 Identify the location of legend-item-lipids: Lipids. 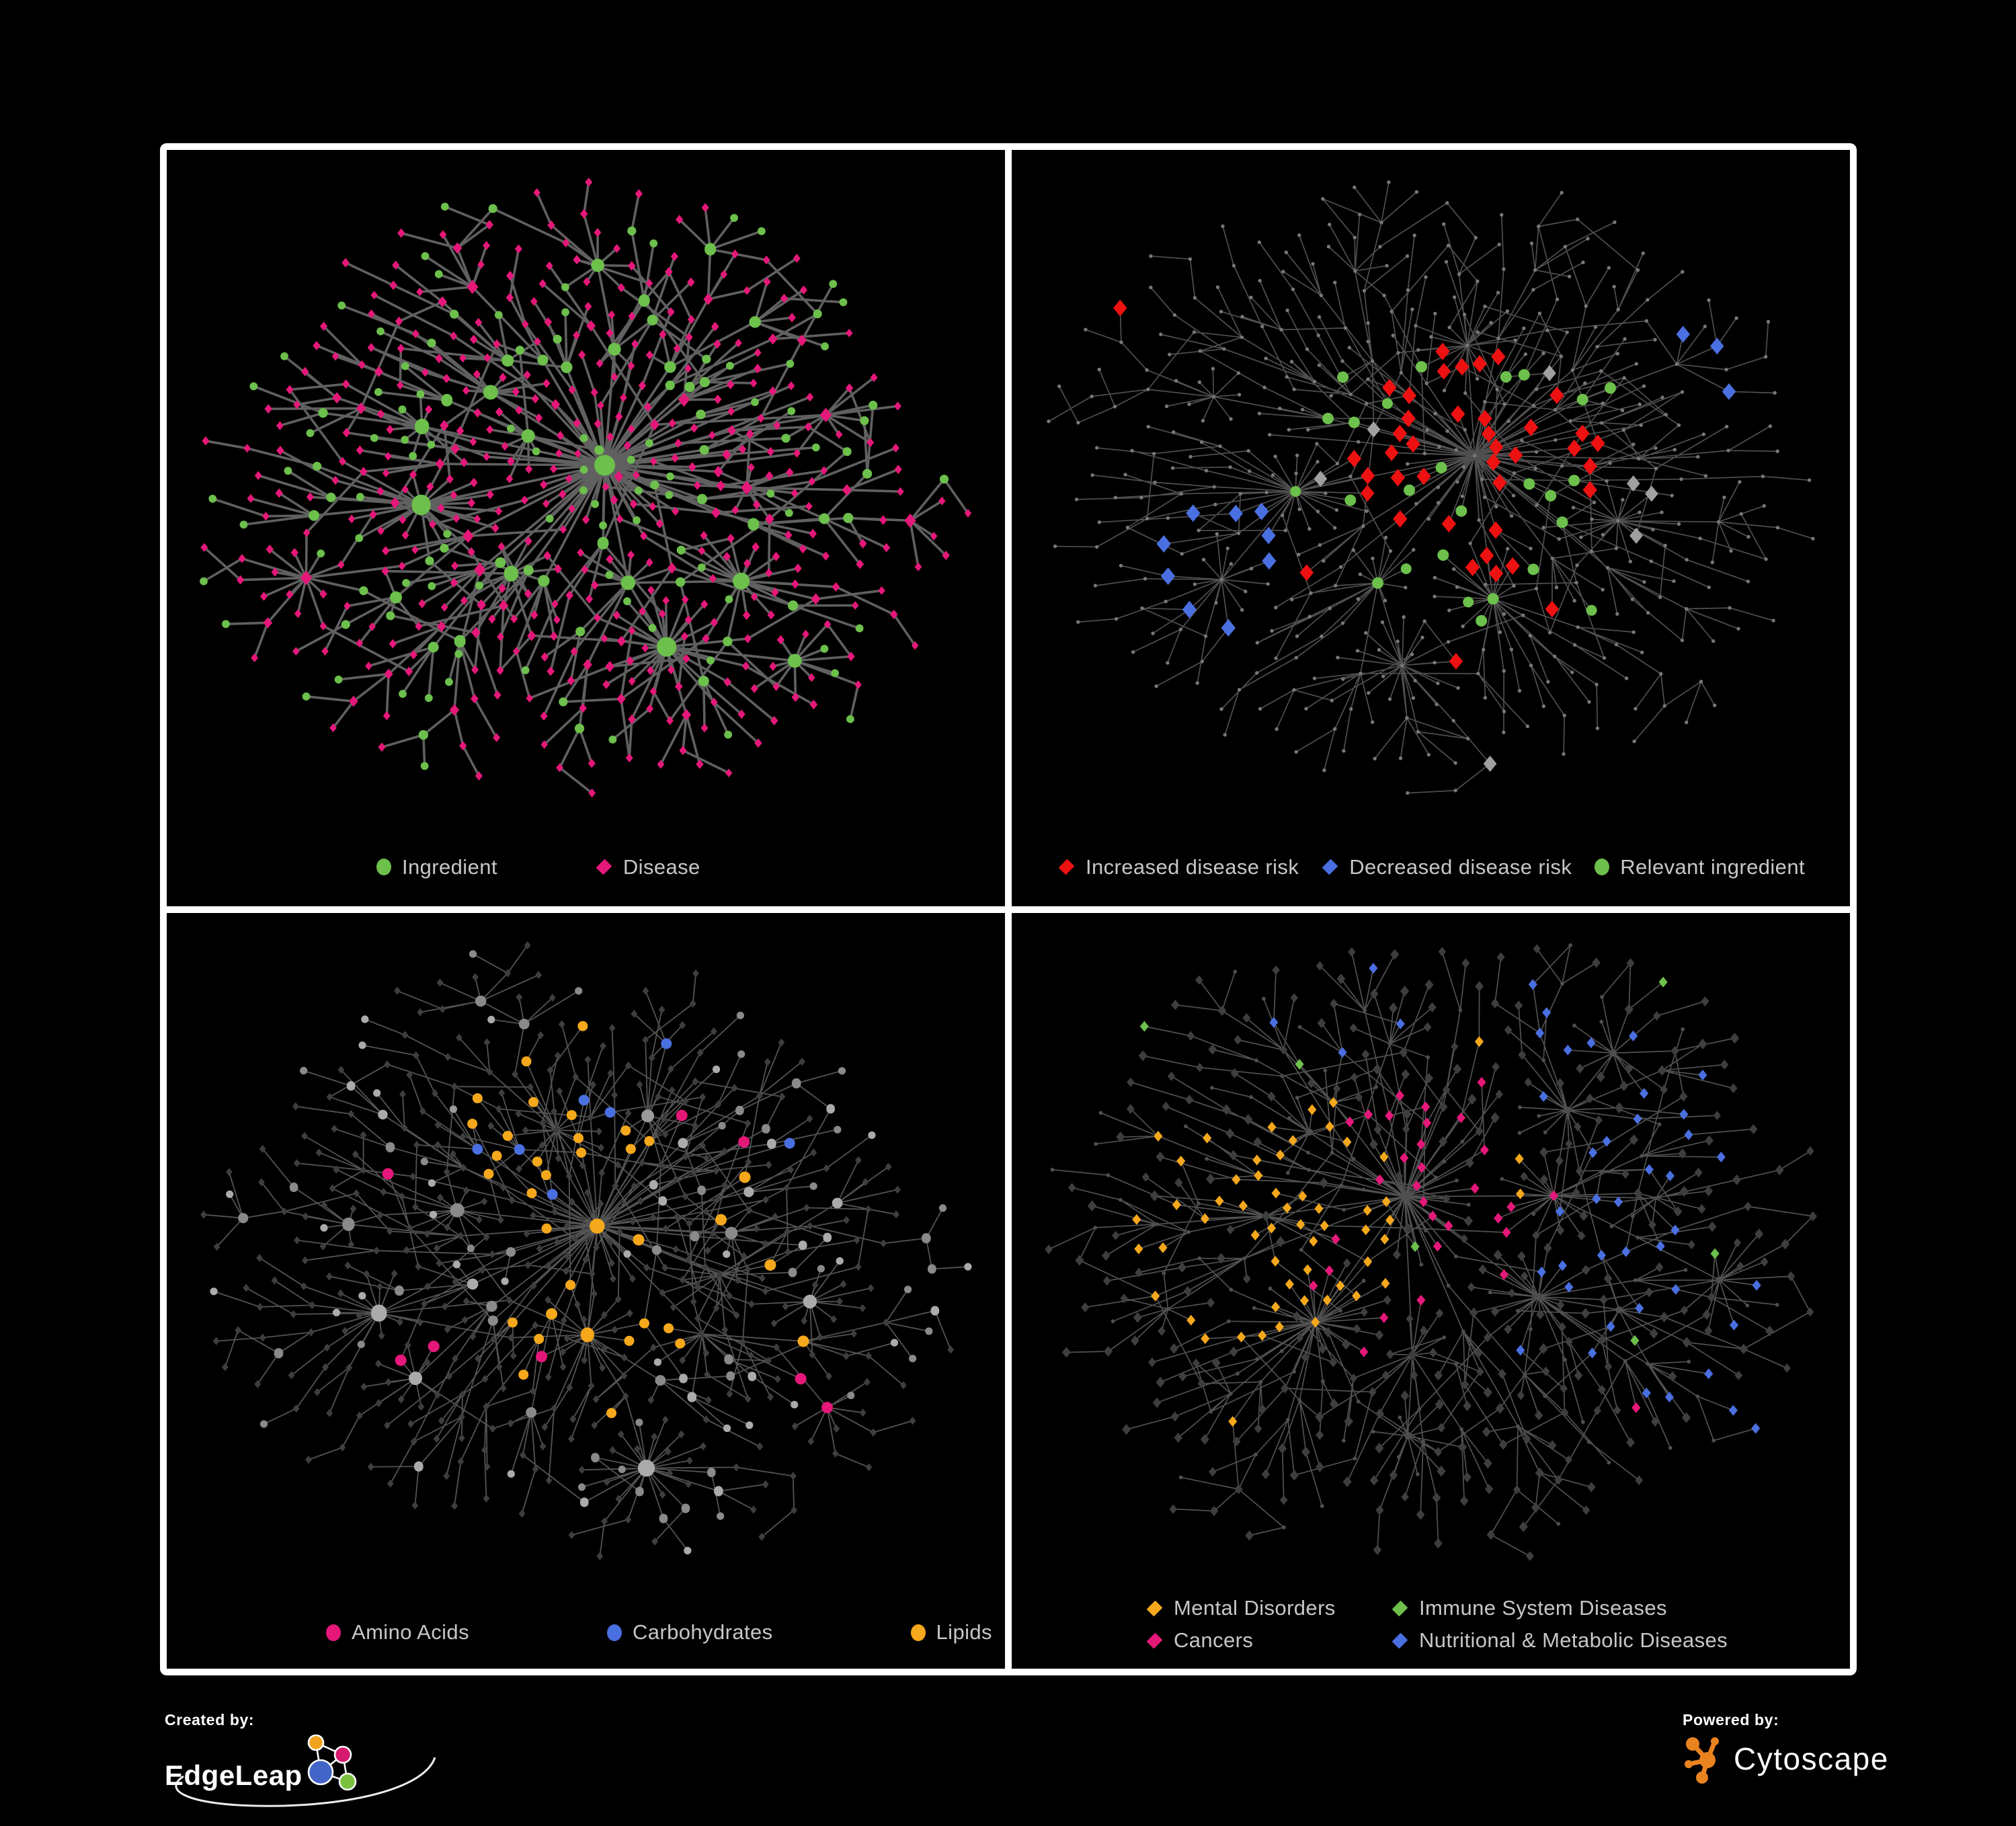
(951, 1632).